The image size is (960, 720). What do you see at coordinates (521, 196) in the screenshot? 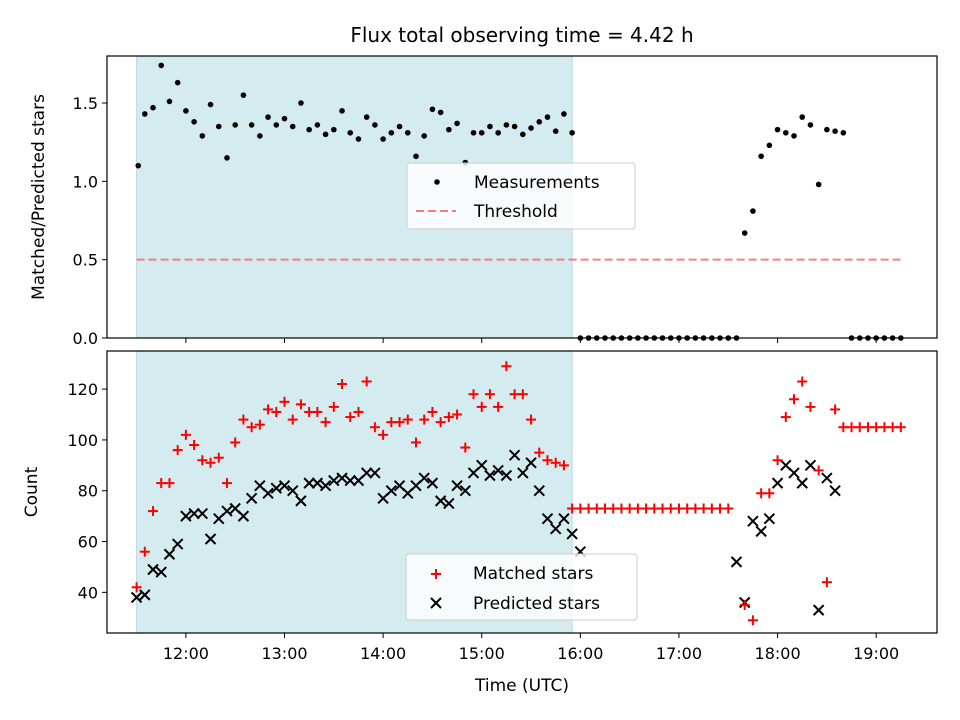
I see `top-legend-box` at bounding box center [521, 196].